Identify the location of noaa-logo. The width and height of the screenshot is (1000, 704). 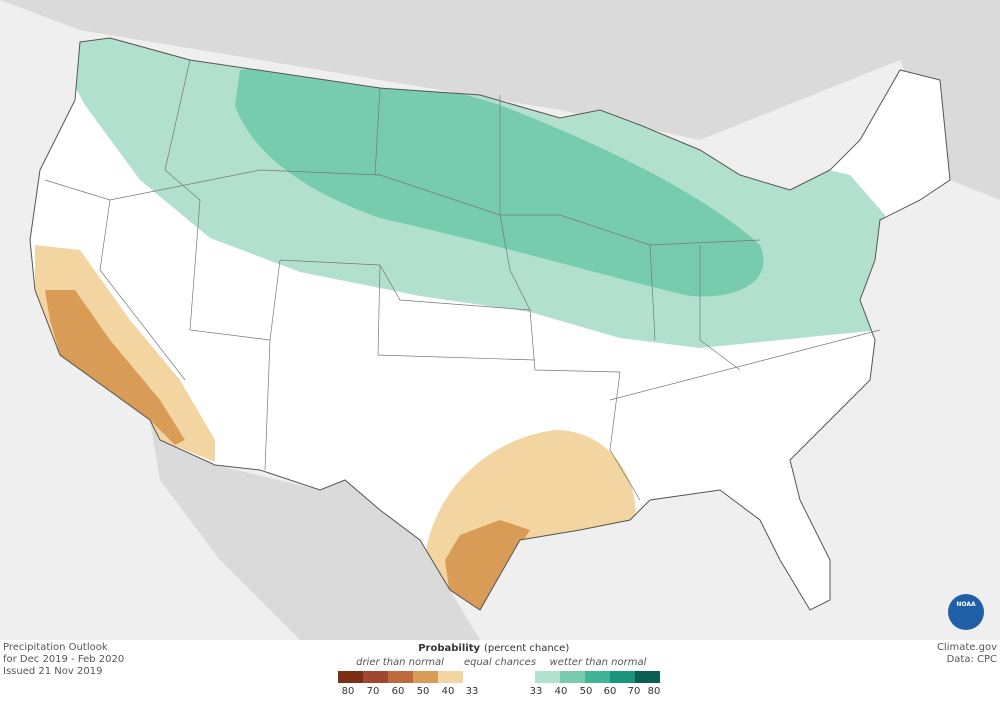
(966, 612).